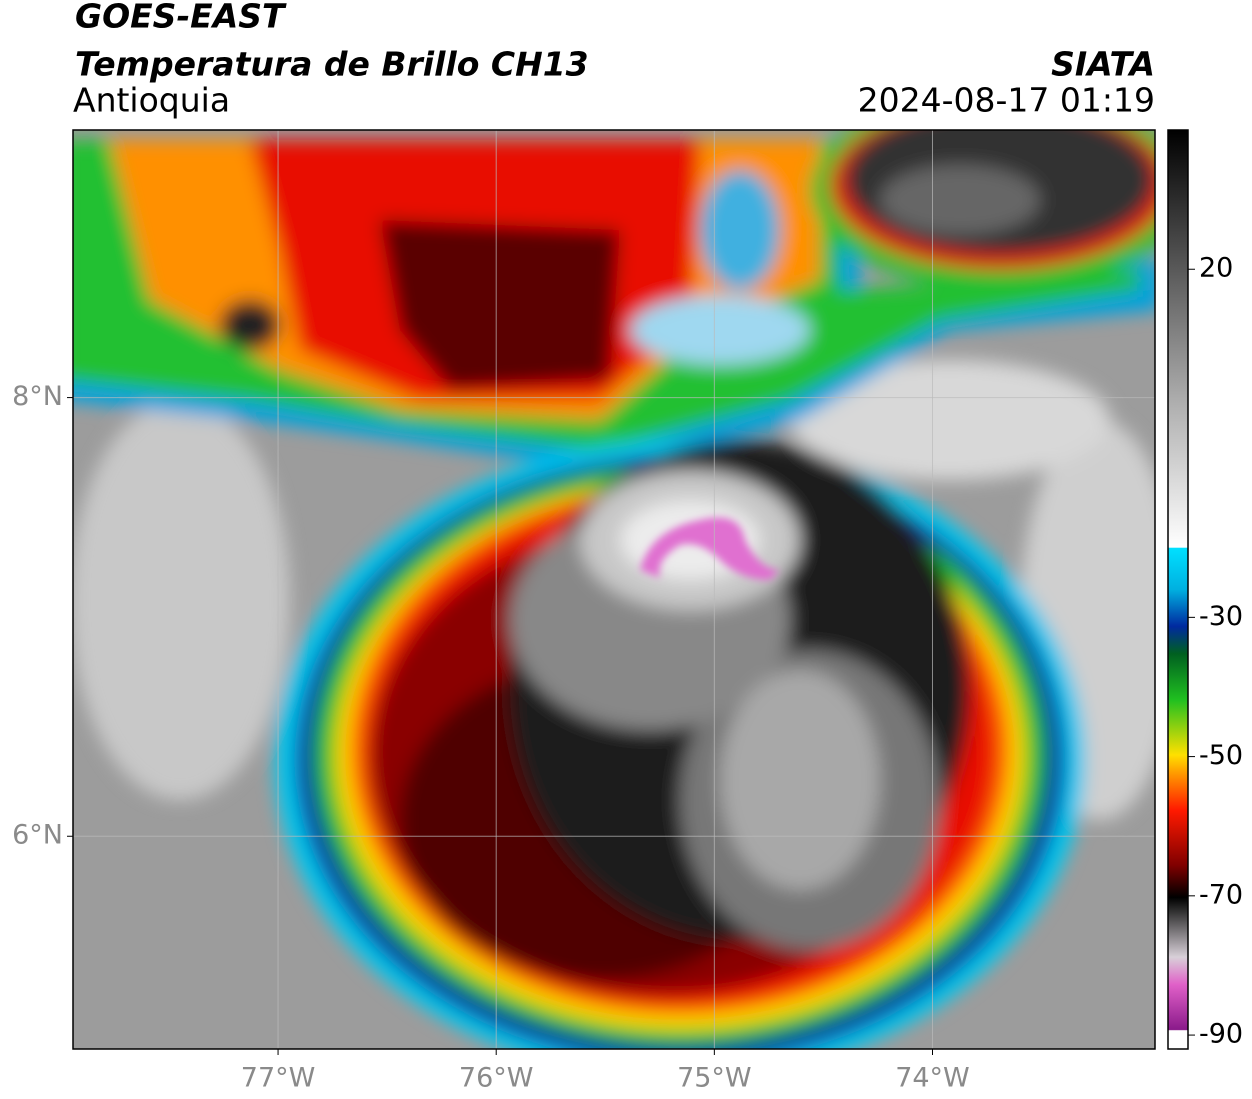 This screenshot has width=1252, height=1099. Describe the element at coordinates (151, 100) in the screenshot. I see `region: Antioquia` at that location.